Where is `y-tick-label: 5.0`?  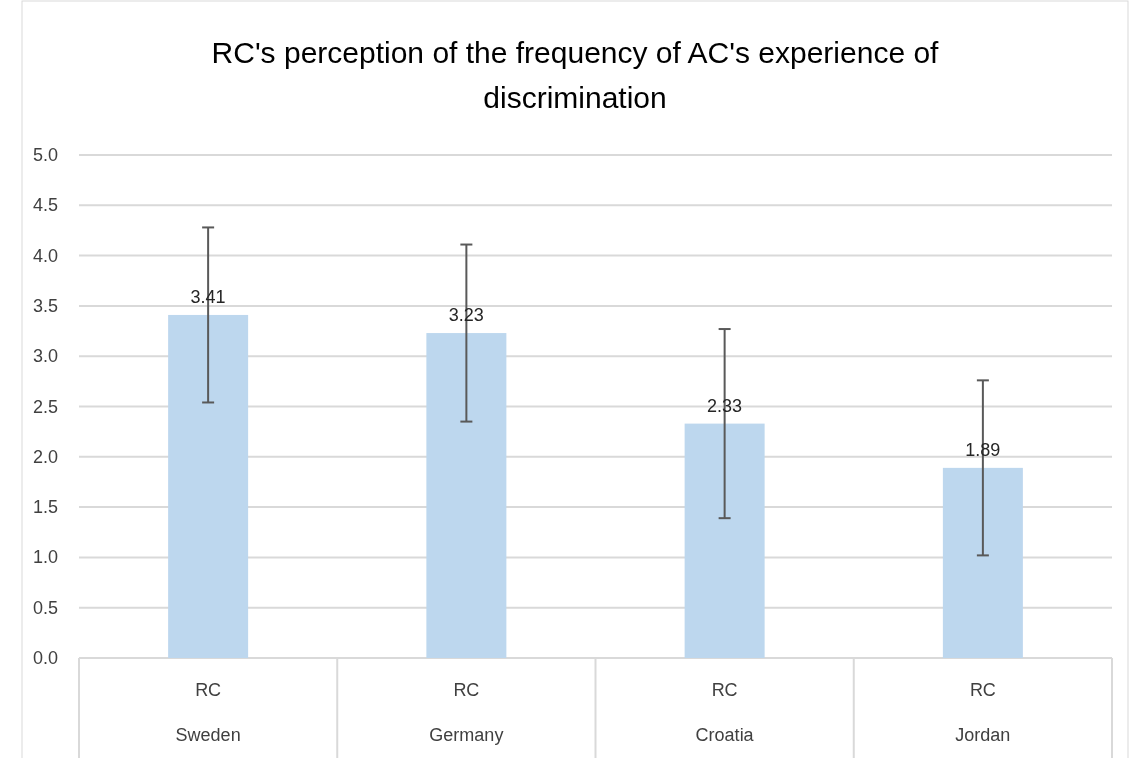
y-tick-label: 5.0 is located at coordinates (45, 155).